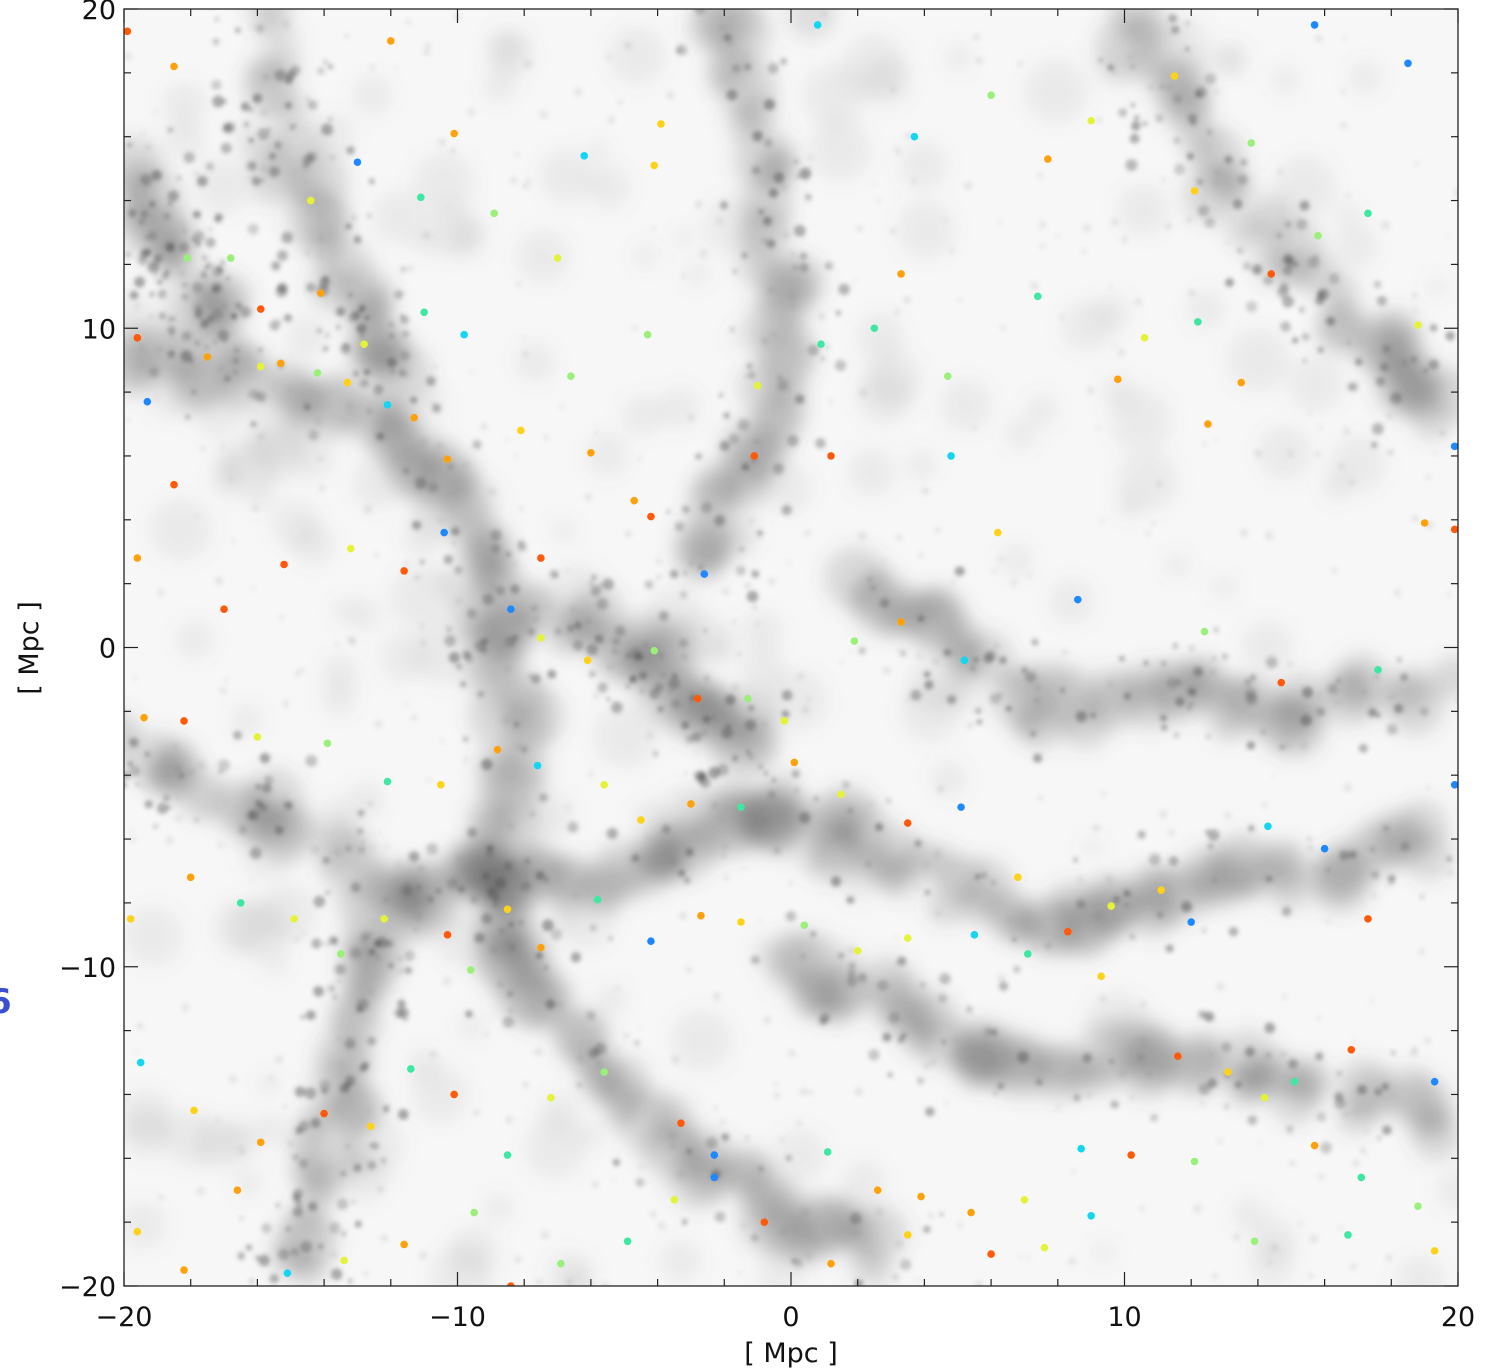  Describe the element at coordinates (87, 968) in the screenshot. I see `y-tick-label: −10` at that location.